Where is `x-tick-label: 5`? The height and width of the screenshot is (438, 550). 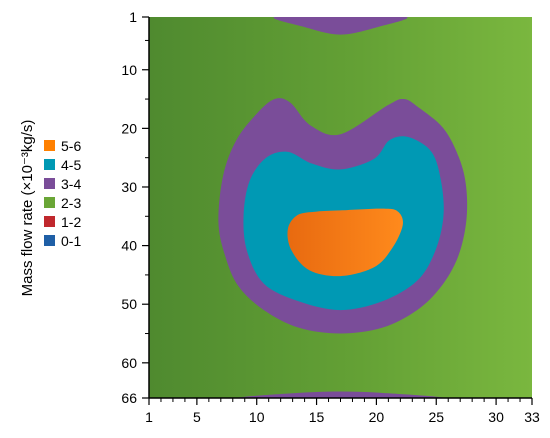 x-tick-label: 5 is located at coordinates (197, 417).